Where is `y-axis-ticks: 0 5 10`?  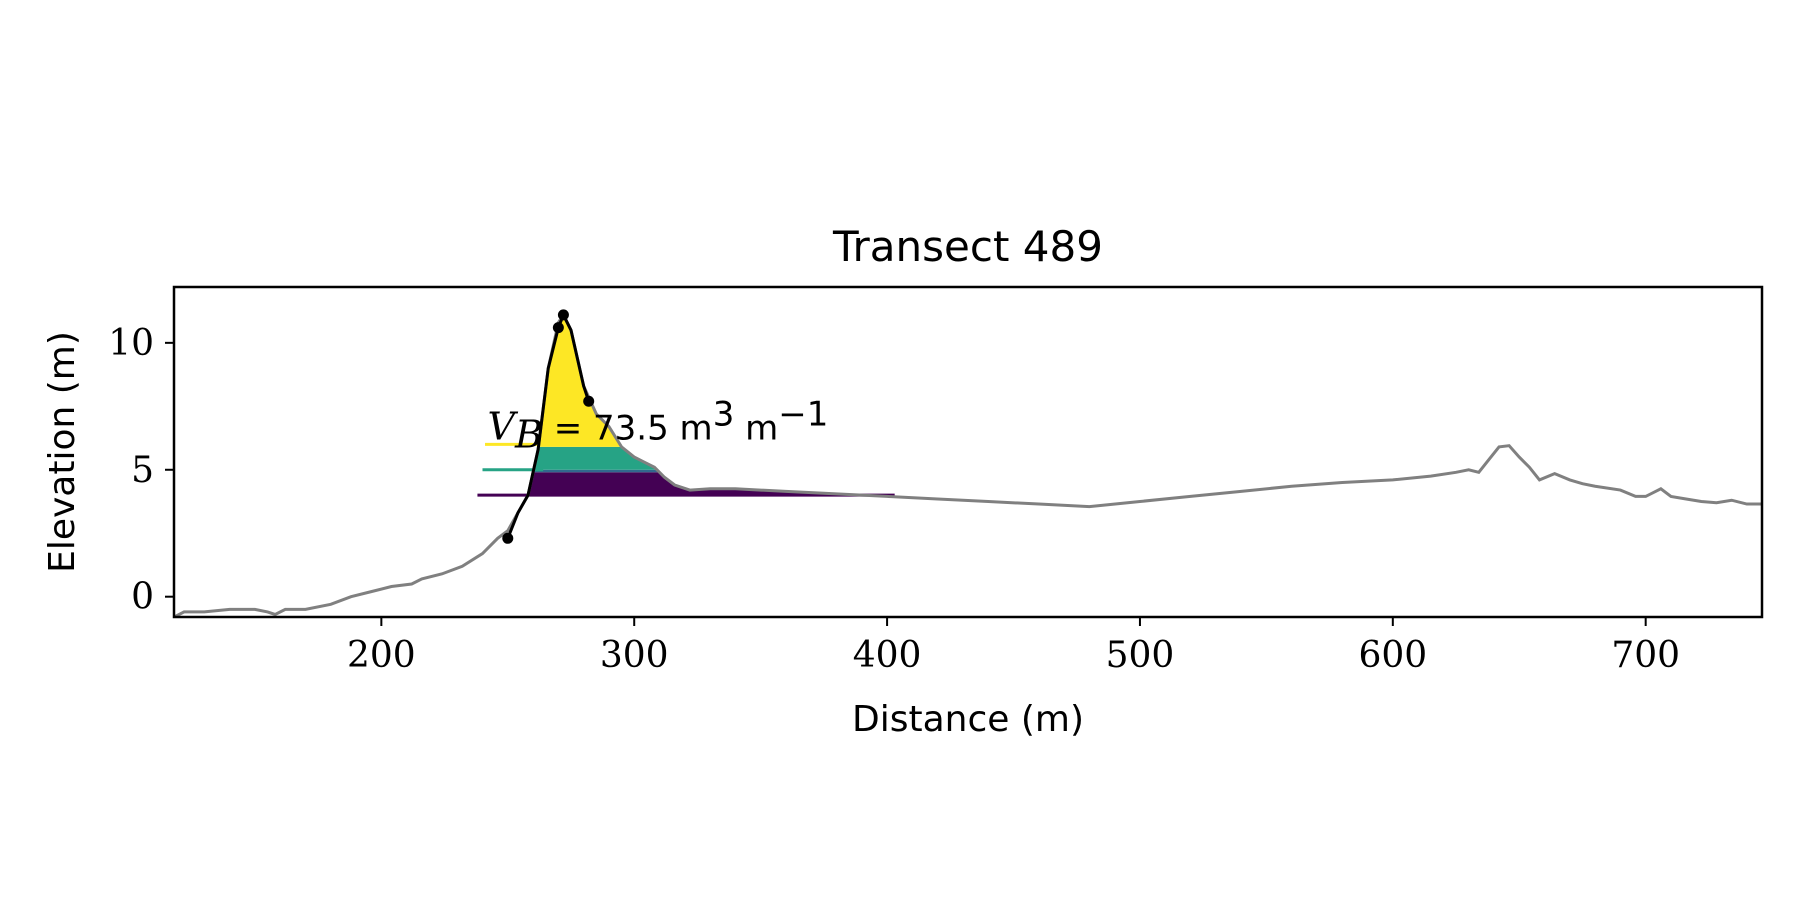
y-axis-ticks: 0 5 10 is located at coordinates (141, 470).